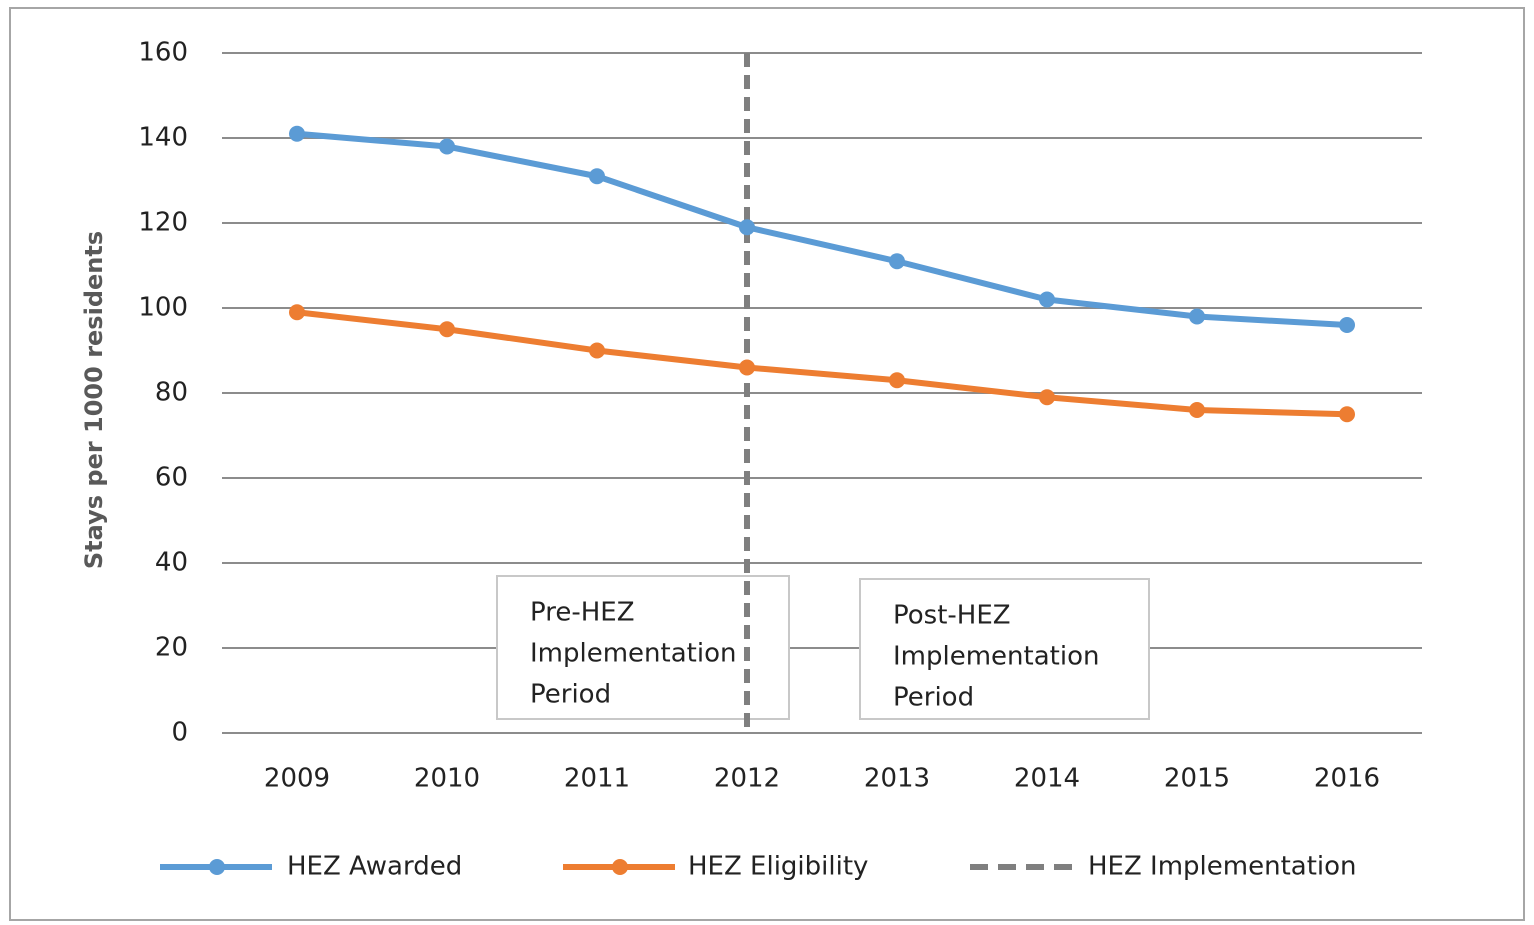 The height and width of the screenshot is (925, 1534). I want to click on annotation-text: Post-HEZ, so click(952, 616).